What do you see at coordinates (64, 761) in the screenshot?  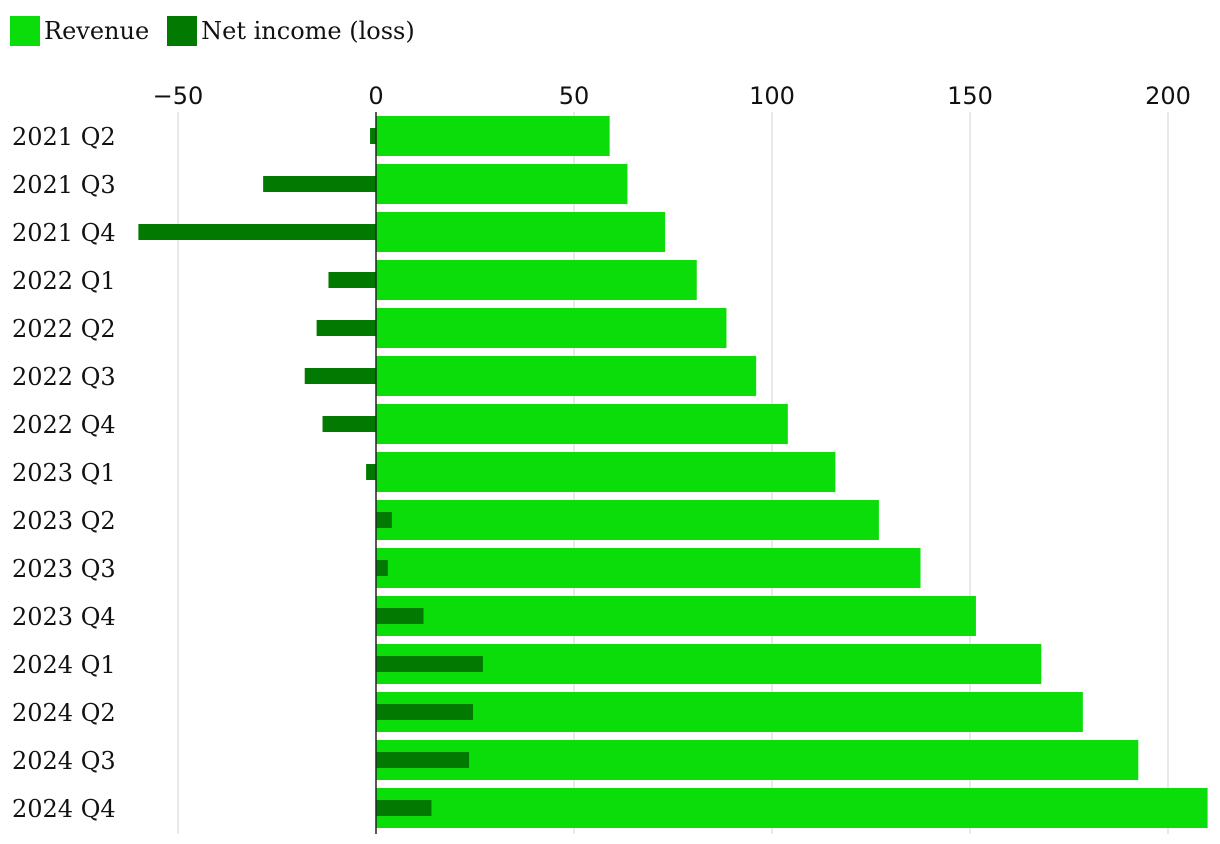 I see `y-tick-label: 2024 Q3` at bounding box center [64, 761].